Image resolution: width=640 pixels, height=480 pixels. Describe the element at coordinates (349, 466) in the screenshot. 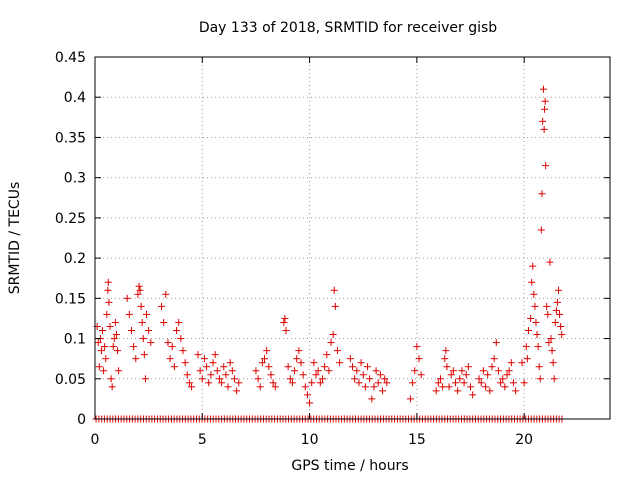

I see `x-axis-label: GPS time / hours` at that location.